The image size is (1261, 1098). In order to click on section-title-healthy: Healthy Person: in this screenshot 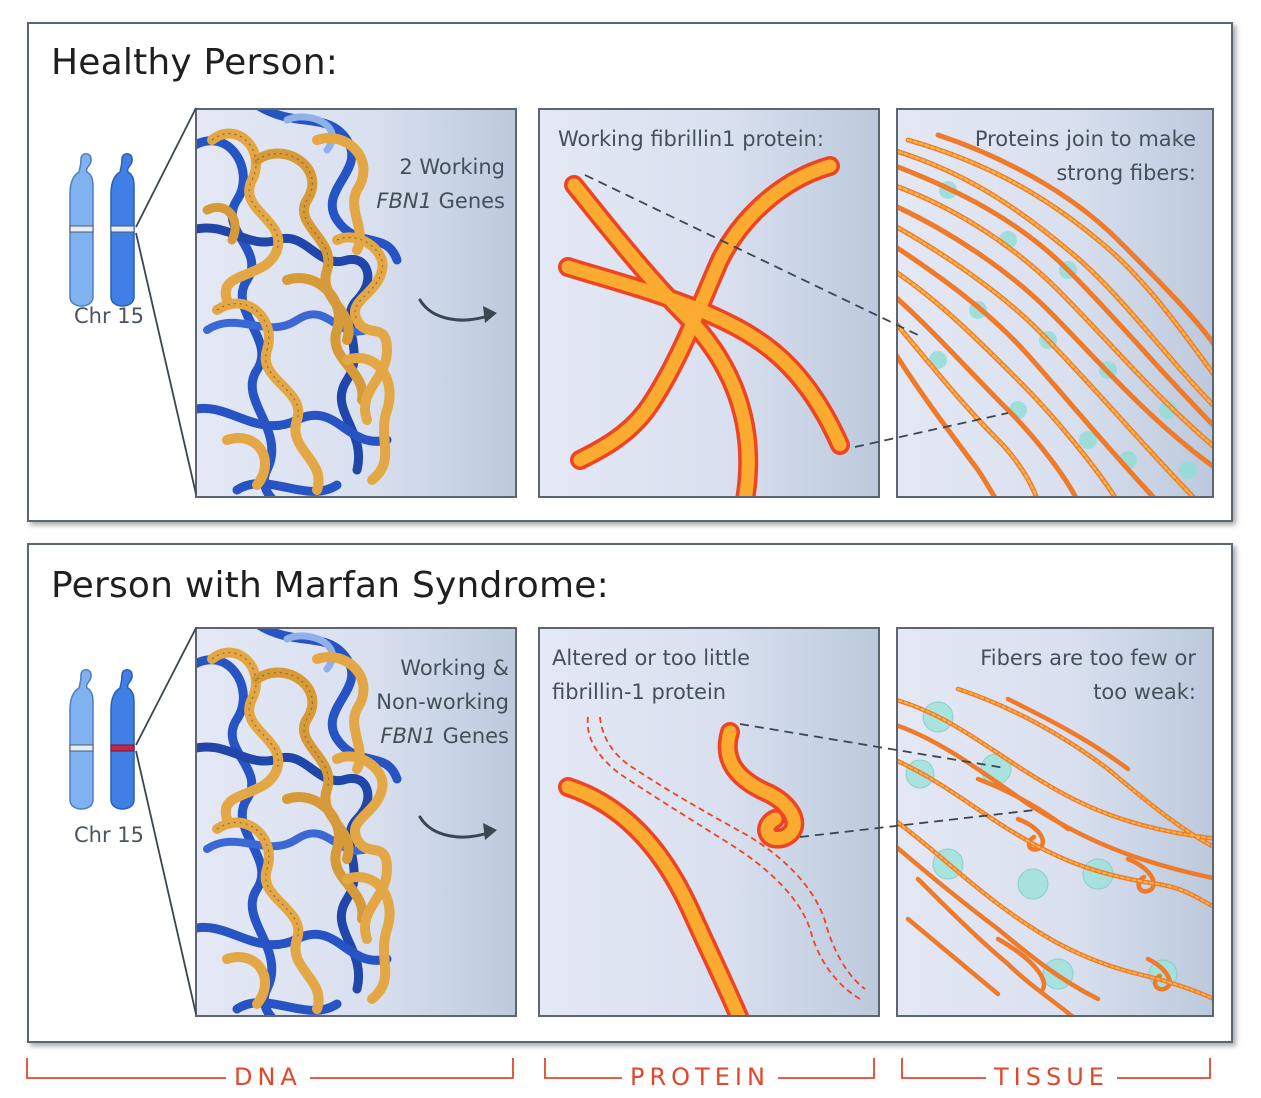, I will do `click(195, 62)`.